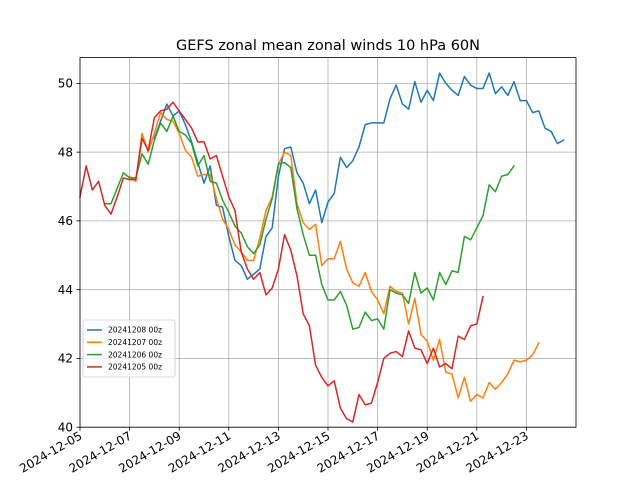 The height and width of the screenshot is (480, 640). Describe the element at coordinates (328, 46) in the screenshot. I see `chart-title: GEFS zonal mean zonal winds 10 hPa 60N` at that location.